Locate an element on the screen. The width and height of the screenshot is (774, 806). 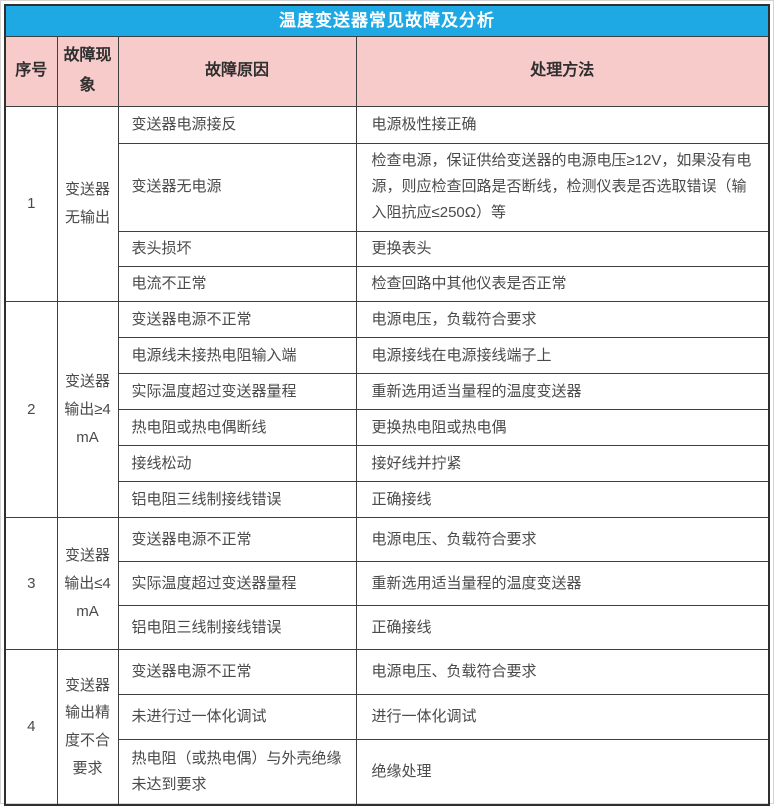
table-row: 表头损坏 更换表头 is located at coordinates (387, 249).